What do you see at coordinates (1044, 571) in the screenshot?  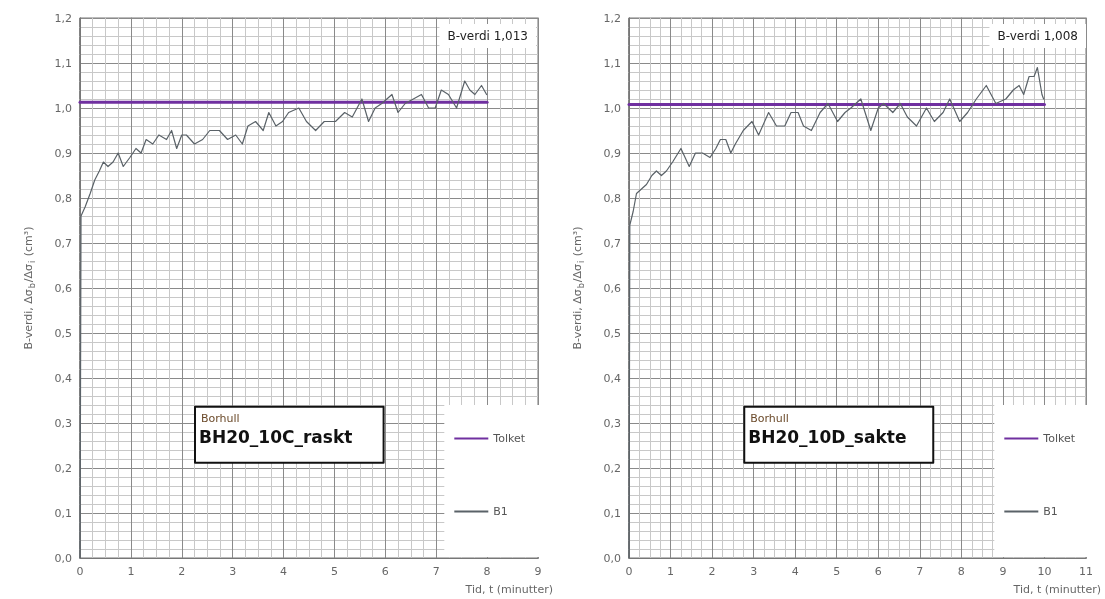 I see `x-tick-label: 10` at bounding box center [1044, 571].